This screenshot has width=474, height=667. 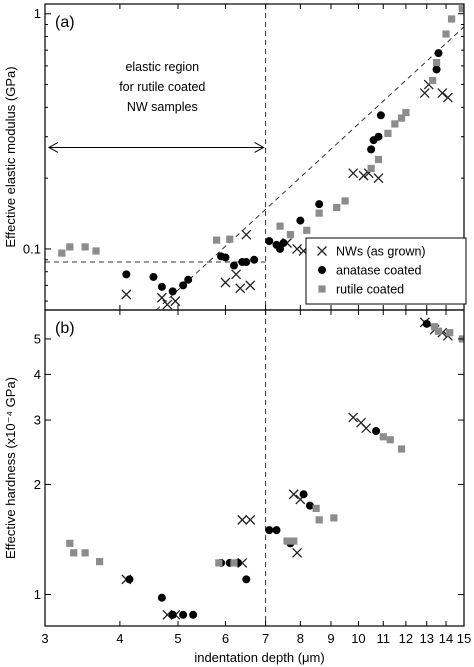 I want to click on x-tick-label: 7, so click(x=265, y=638).